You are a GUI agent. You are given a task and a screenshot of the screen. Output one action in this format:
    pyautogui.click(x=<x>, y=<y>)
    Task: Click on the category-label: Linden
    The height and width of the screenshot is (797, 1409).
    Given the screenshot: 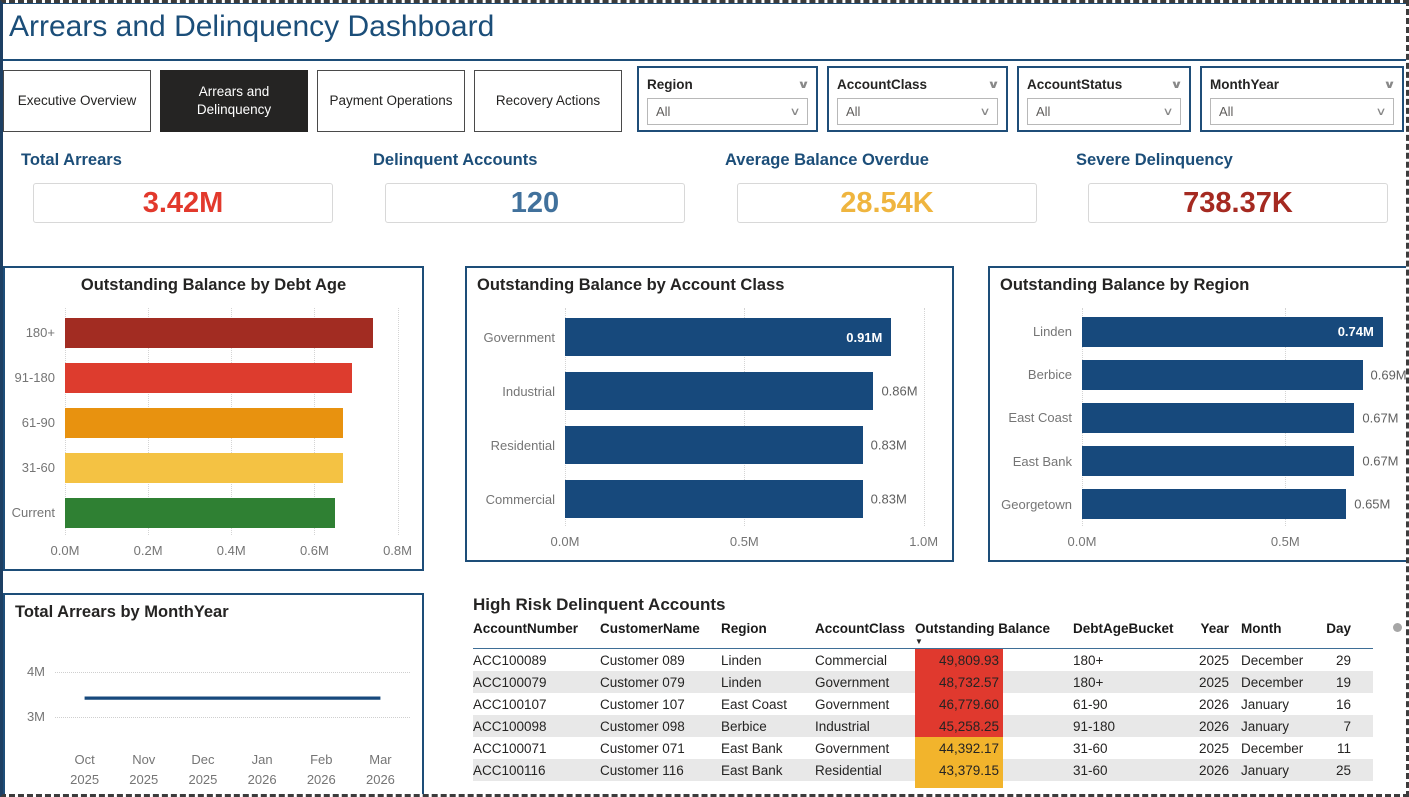 What is the action you would take?
    pyautogui.click(x=1052, y=332)
    